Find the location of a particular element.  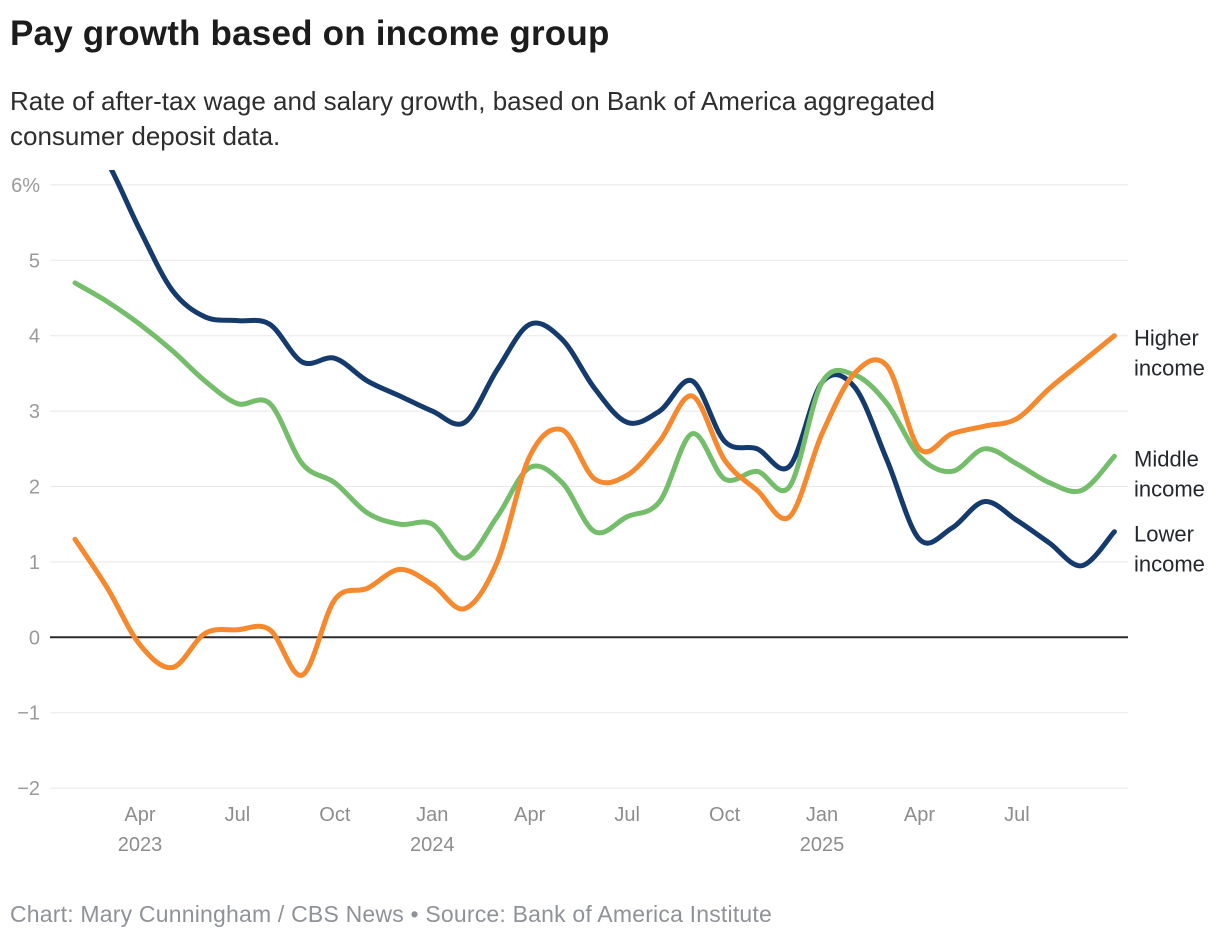

x-axis-year-label: 2025 is located at coordinates (822, 845).